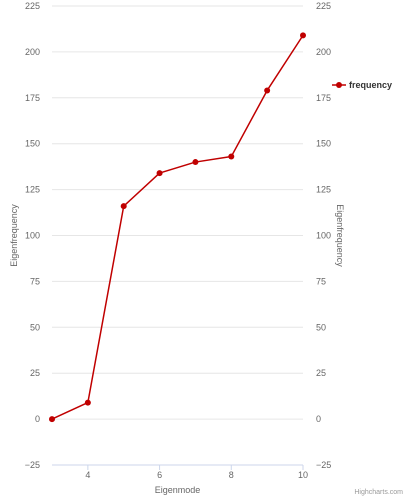 This screenshot has height=499, width=408. What do you see at coordinates (178, 490) in the screenshot?
I see `x-axis-title: Eigenmode` at bounding box center [178, 490].